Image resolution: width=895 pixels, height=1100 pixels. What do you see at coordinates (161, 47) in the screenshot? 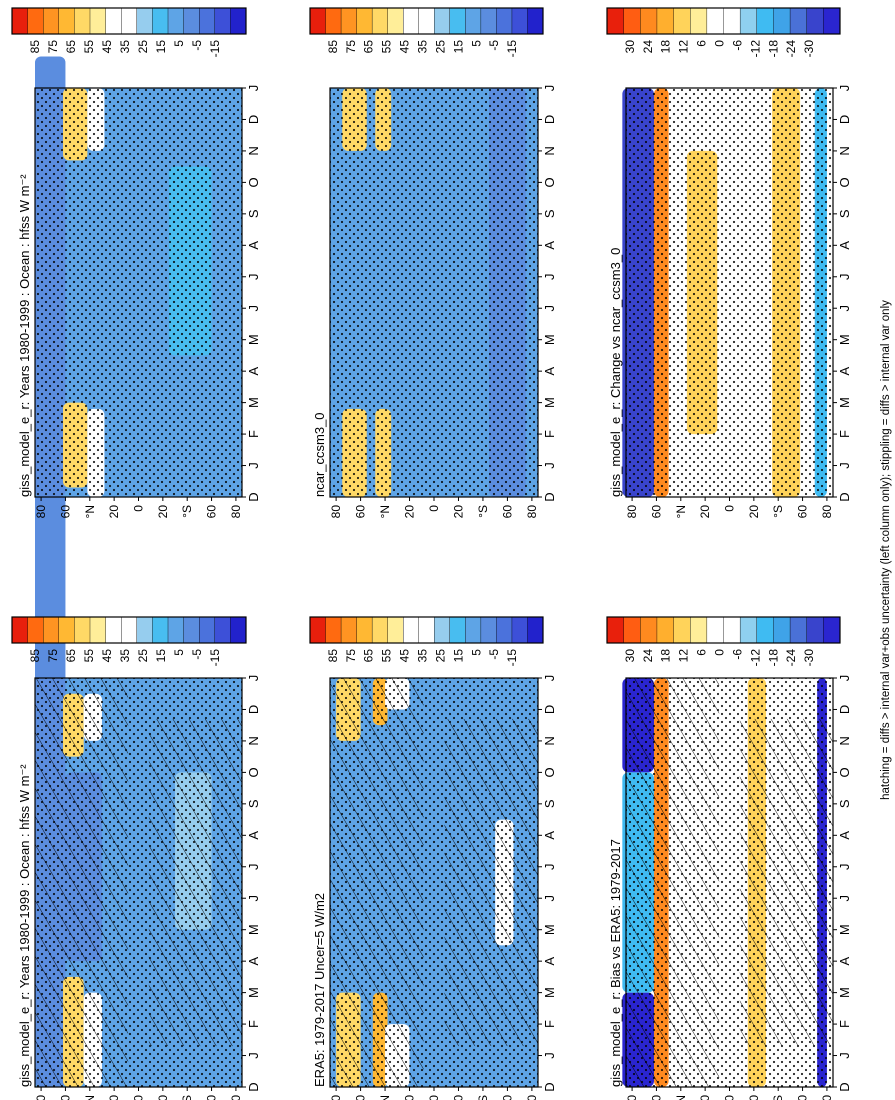
I see `colorbar-label: 15` at bounding box center [161, 47].